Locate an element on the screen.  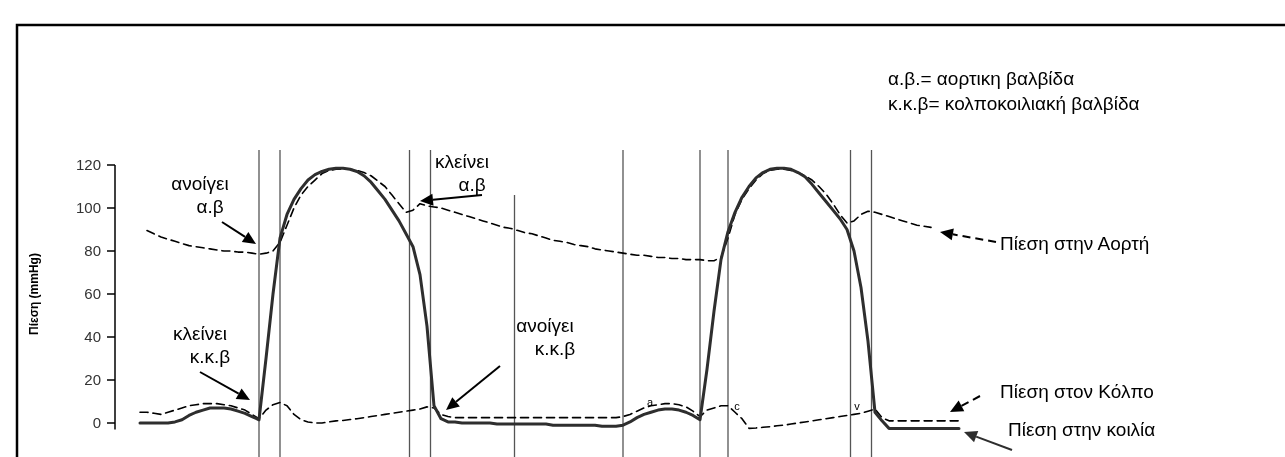
y-tick-label: 40 is located at coordinates (92, 337).